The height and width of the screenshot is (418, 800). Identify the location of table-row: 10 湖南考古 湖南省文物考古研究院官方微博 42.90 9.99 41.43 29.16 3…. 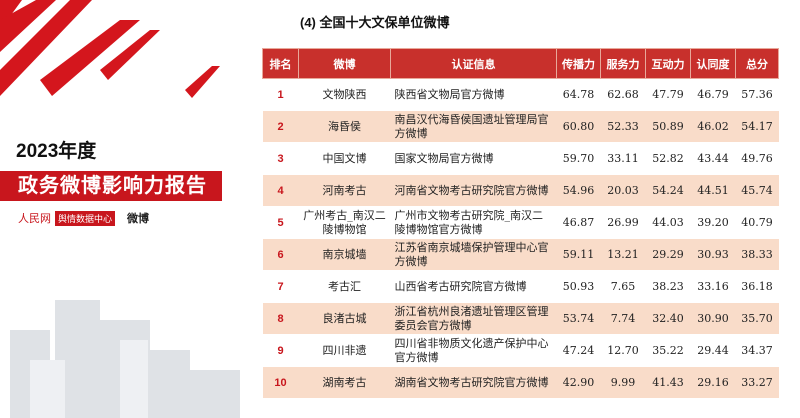
(520, 382).